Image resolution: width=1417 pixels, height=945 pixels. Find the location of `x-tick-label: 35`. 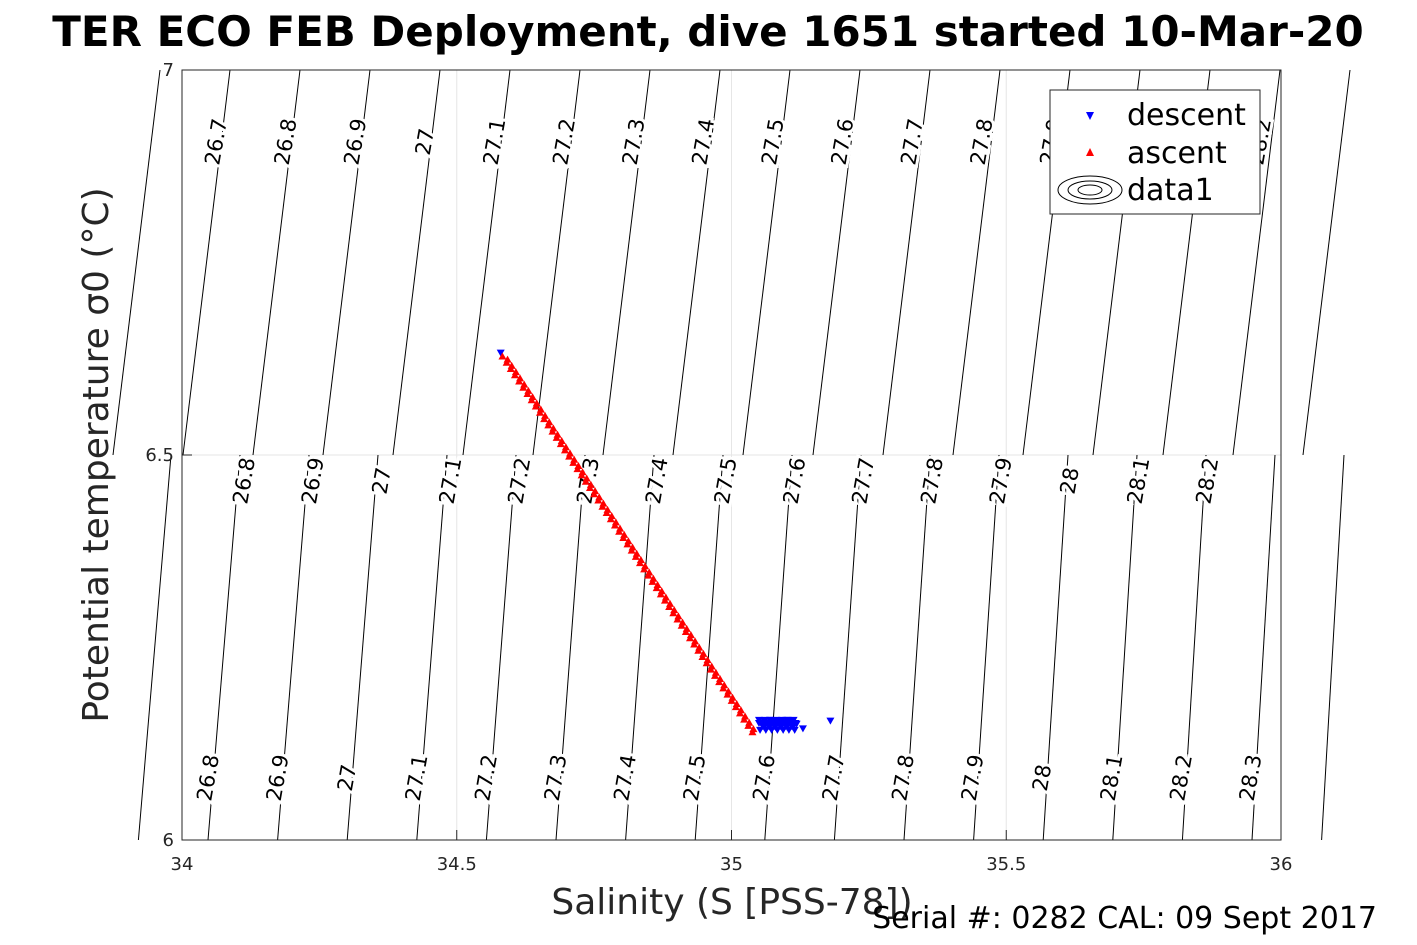

x-tick-label: 35 is located at coordinates (731, 864).